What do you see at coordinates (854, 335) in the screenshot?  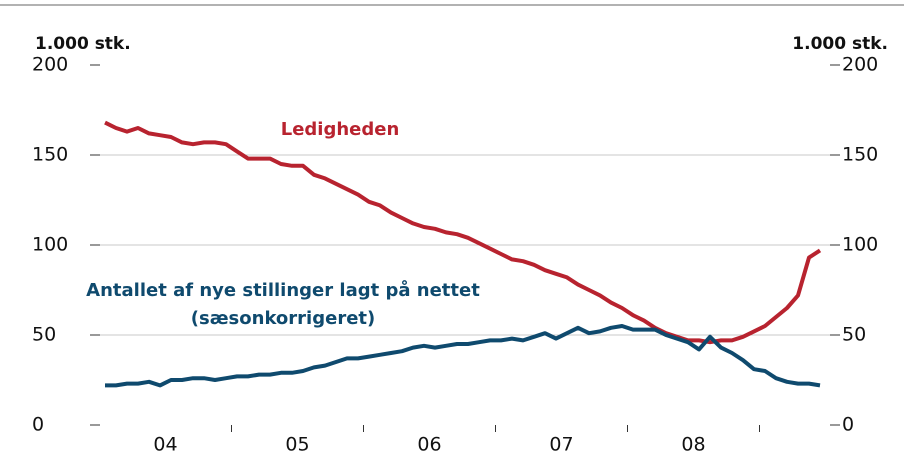 I see `y2-tick-label: 50` at bounding box center [854, 335].